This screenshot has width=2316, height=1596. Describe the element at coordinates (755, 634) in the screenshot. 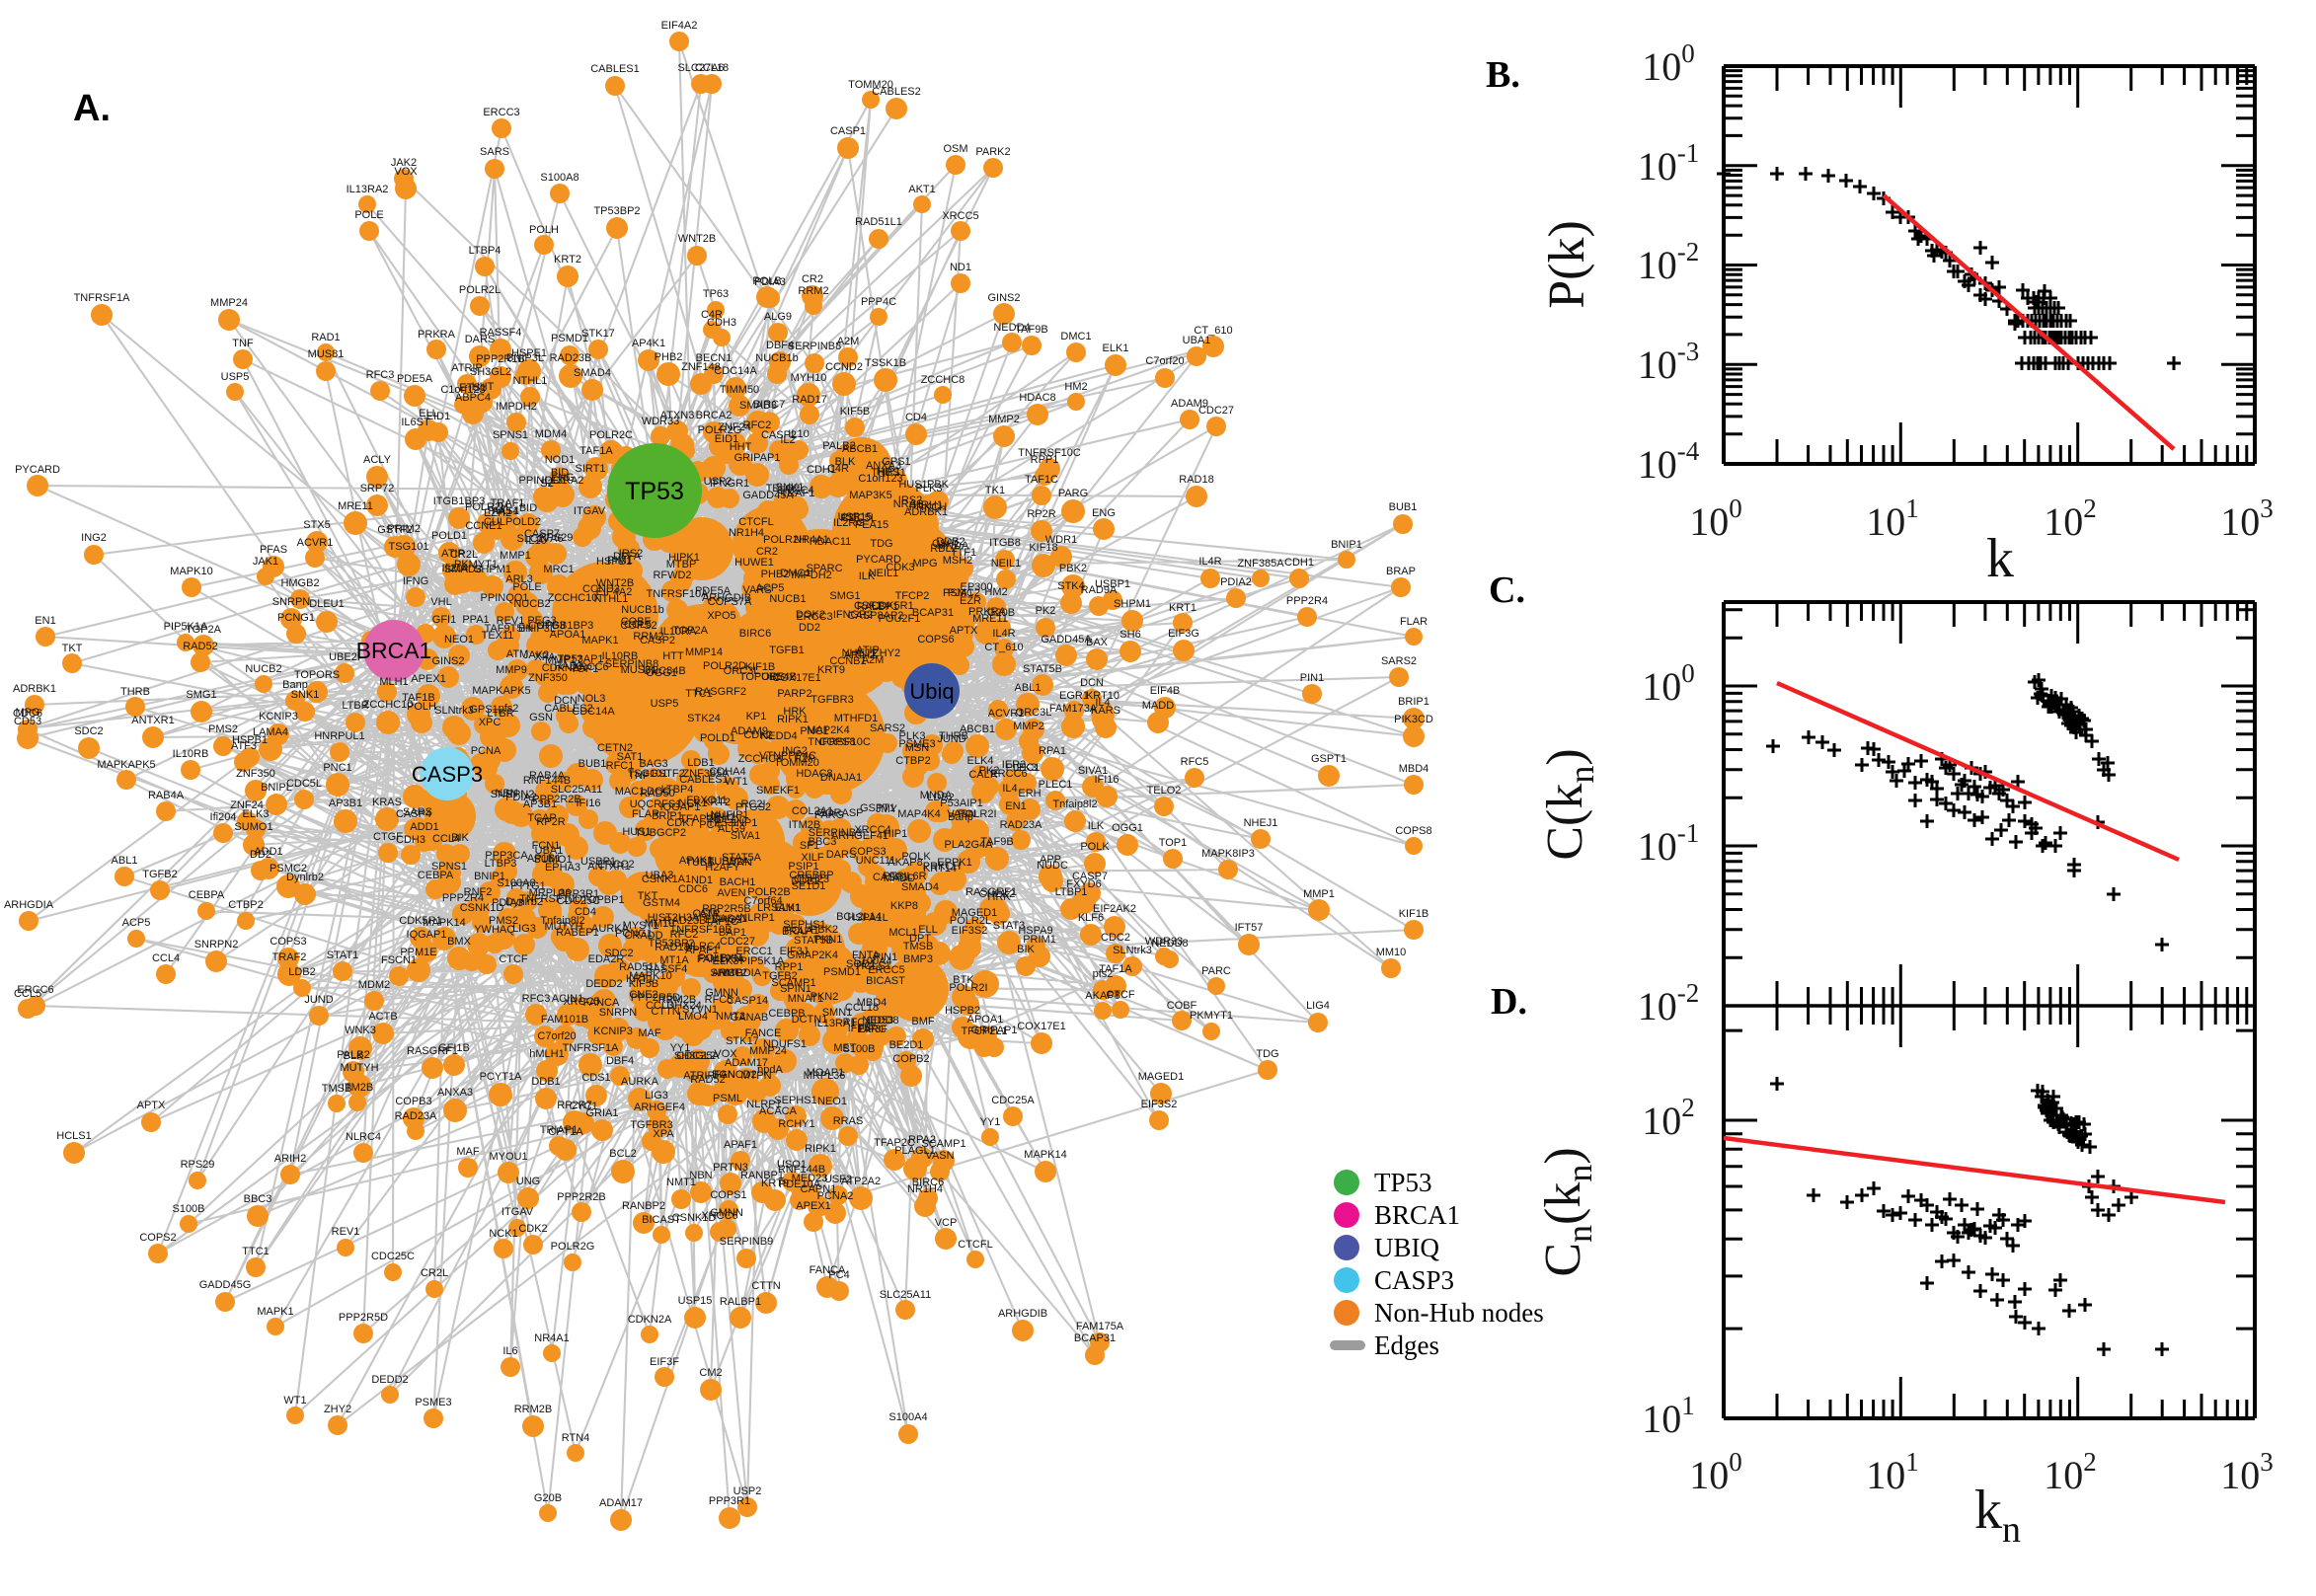

I see `svg-text: BIRC6` at that location.